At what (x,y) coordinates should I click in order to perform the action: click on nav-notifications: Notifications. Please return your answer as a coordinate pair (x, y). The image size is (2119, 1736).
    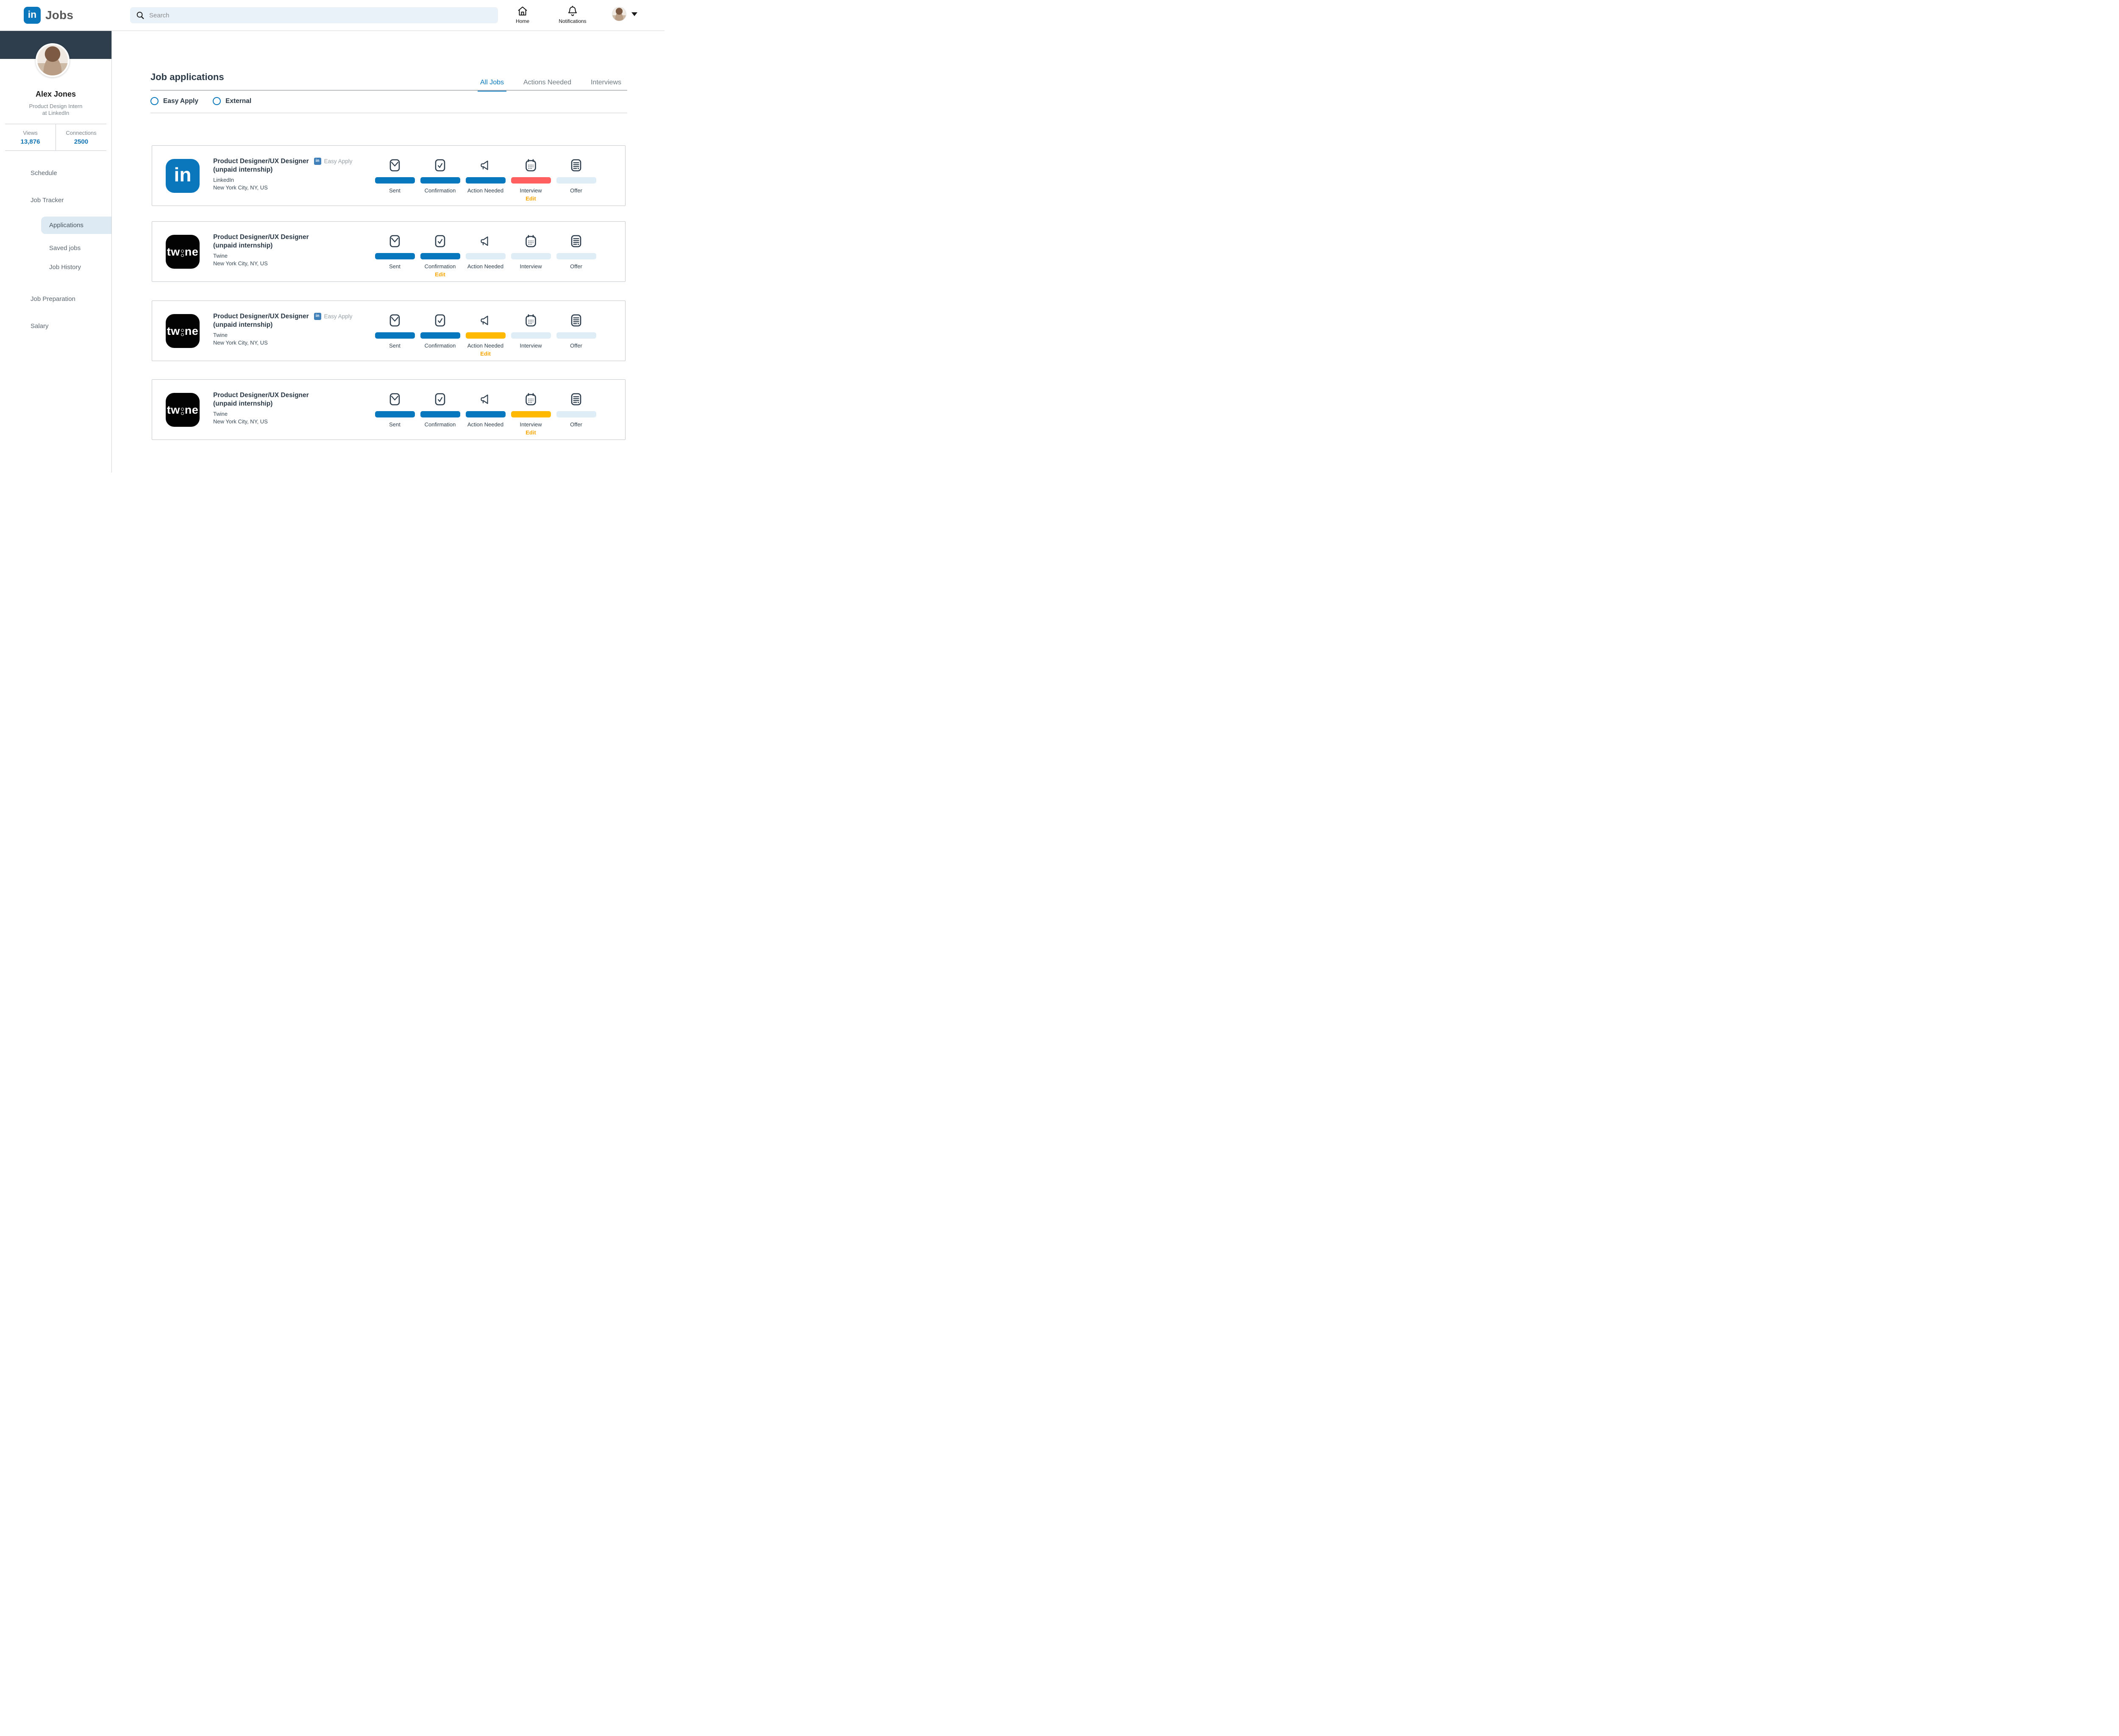
    Looking at the image, I should click on (572, 15).